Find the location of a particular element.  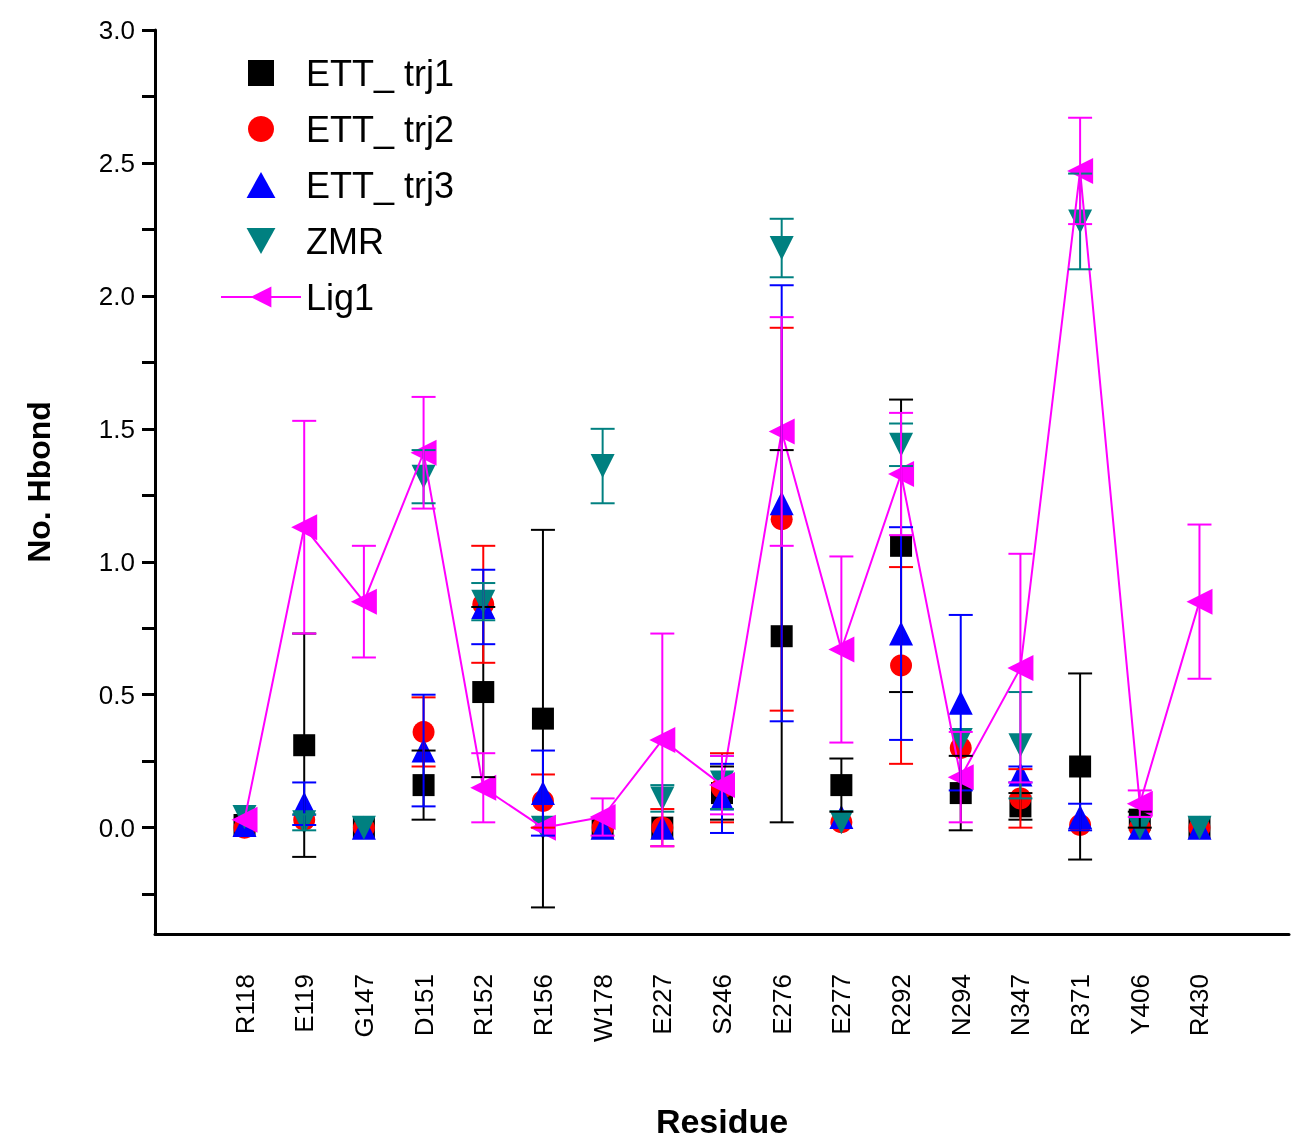

legend-label: Lig1 is located at coordinates (340, 297).